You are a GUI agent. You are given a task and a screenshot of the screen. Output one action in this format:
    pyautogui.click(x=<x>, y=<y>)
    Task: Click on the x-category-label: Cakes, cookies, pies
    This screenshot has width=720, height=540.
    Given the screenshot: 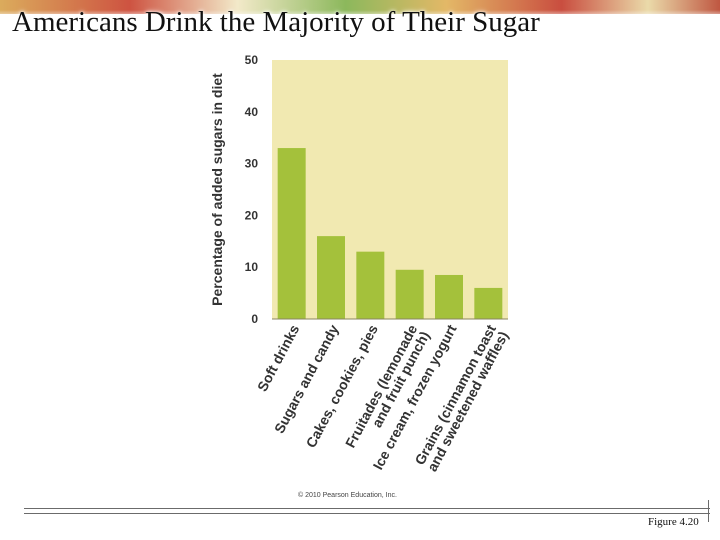 What is the action you would take?
    pyautogui.click(x=342, y=386)
    